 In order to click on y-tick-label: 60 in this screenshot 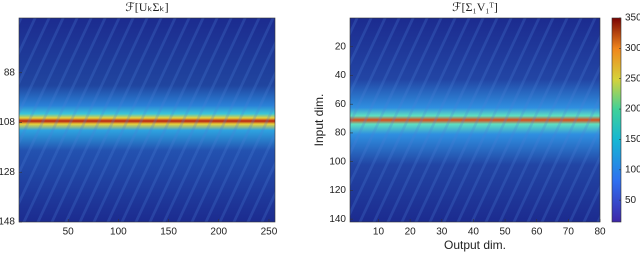, I will do `click(341, 104)`.